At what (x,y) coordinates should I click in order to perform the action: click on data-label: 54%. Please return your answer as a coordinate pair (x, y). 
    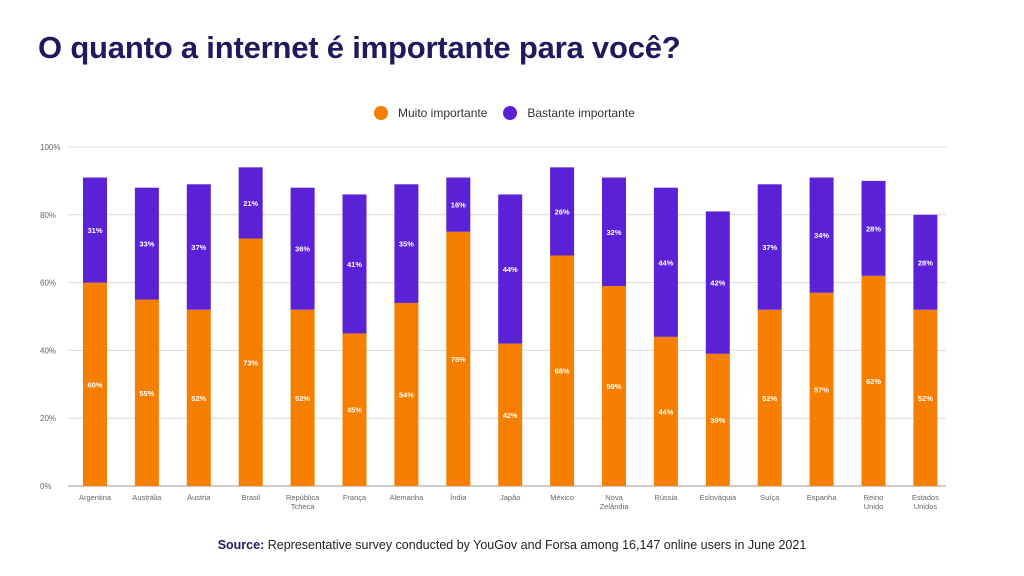
    Looking at the image, I should click on (406, 394).